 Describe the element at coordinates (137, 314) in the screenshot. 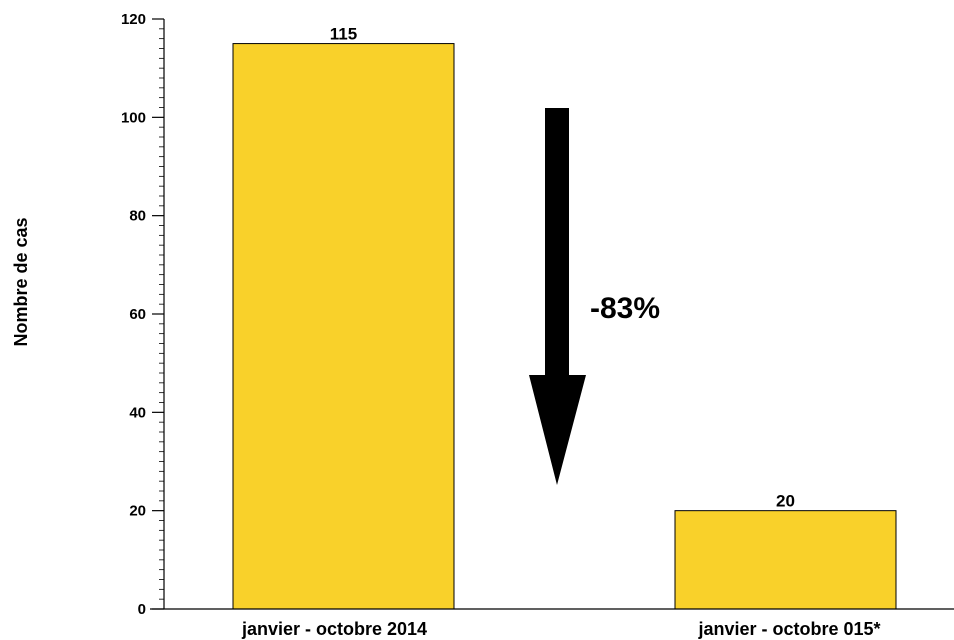

I see `y-tick-label: 60` at that location.